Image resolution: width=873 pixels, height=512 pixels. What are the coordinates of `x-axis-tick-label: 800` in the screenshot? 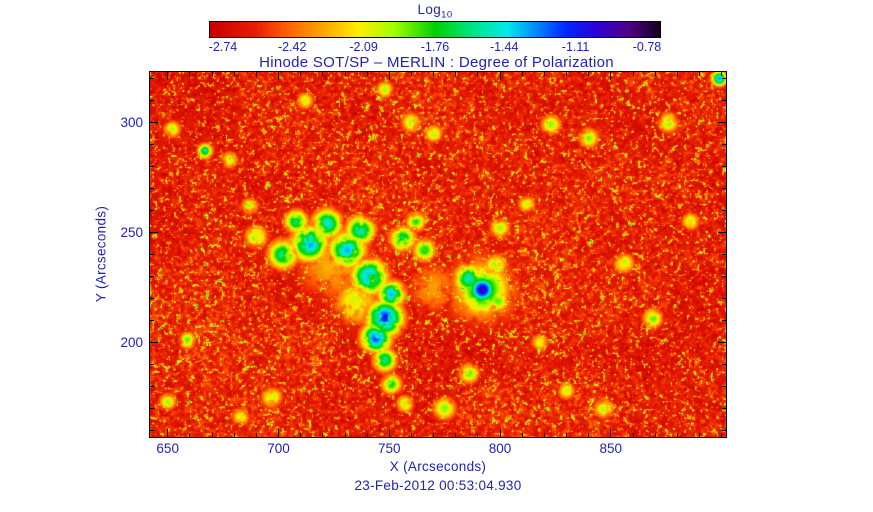 It's located at (500, 448).